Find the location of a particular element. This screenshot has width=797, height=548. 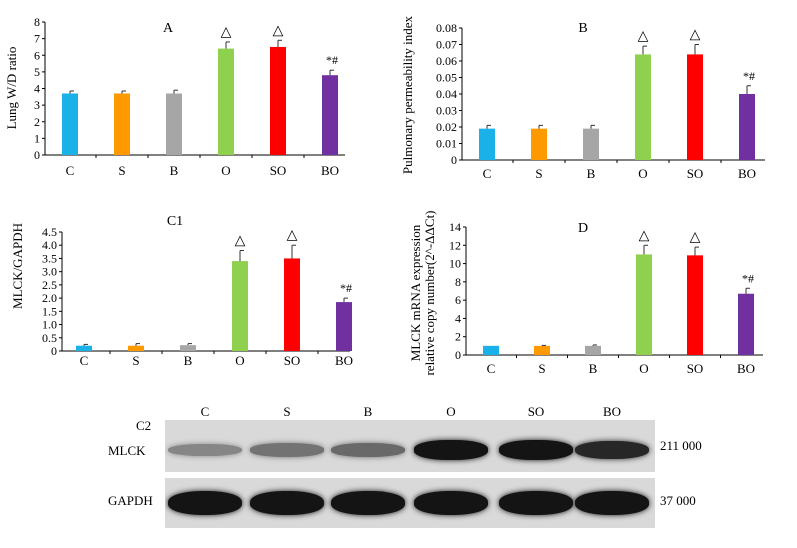

blot-lane-label: O is located at coordinates (451, 411).